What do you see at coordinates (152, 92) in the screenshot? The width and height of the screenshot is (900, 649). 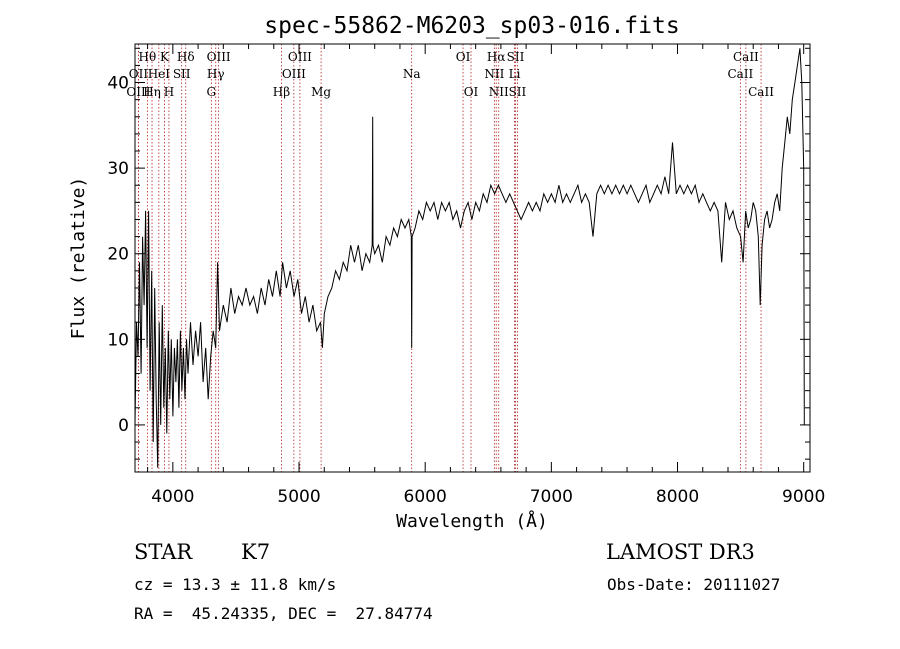 I see `spectral-line-label: Hη` at bounding box center [152, 92].